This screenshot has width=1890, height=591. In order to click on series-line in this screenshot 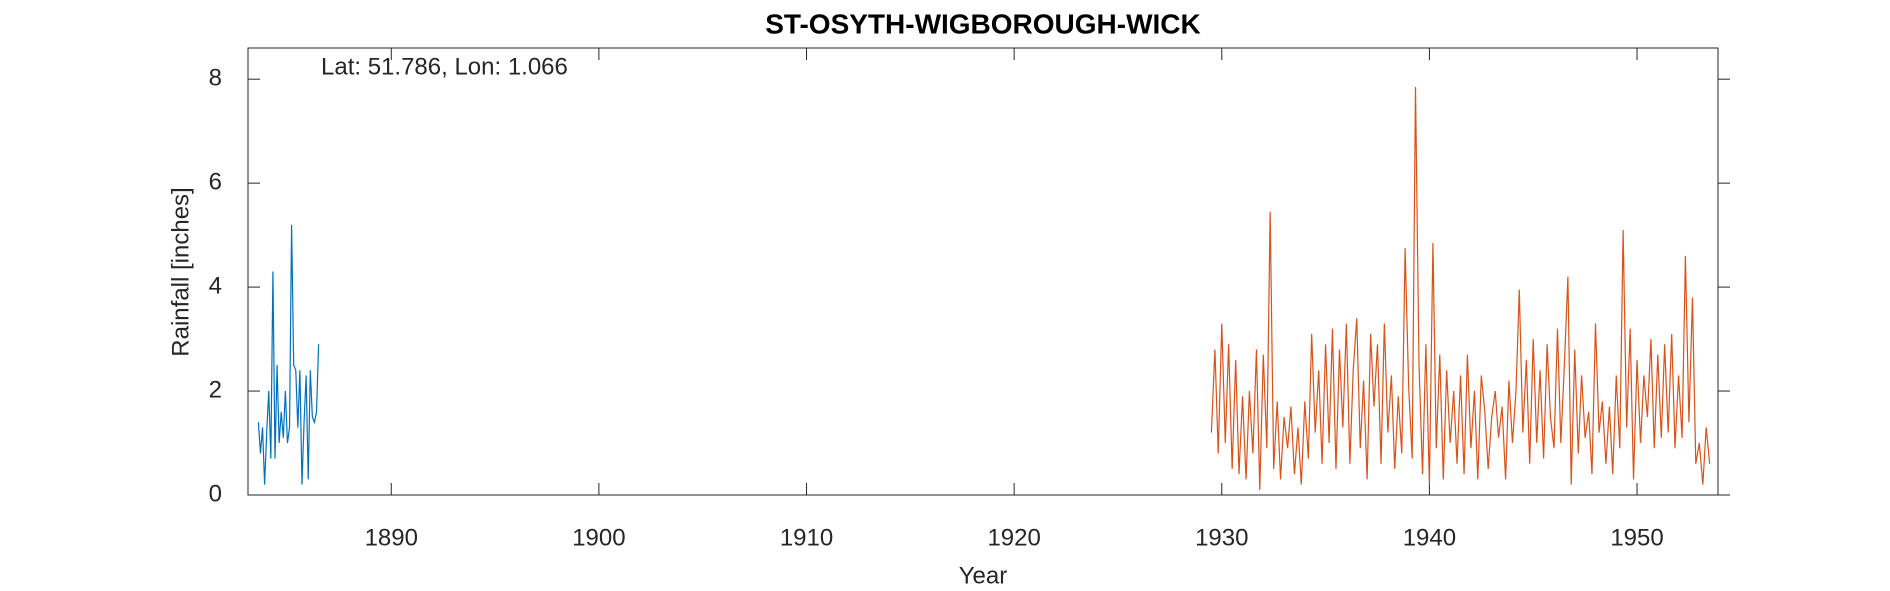, I will do `click(288, 354)`.